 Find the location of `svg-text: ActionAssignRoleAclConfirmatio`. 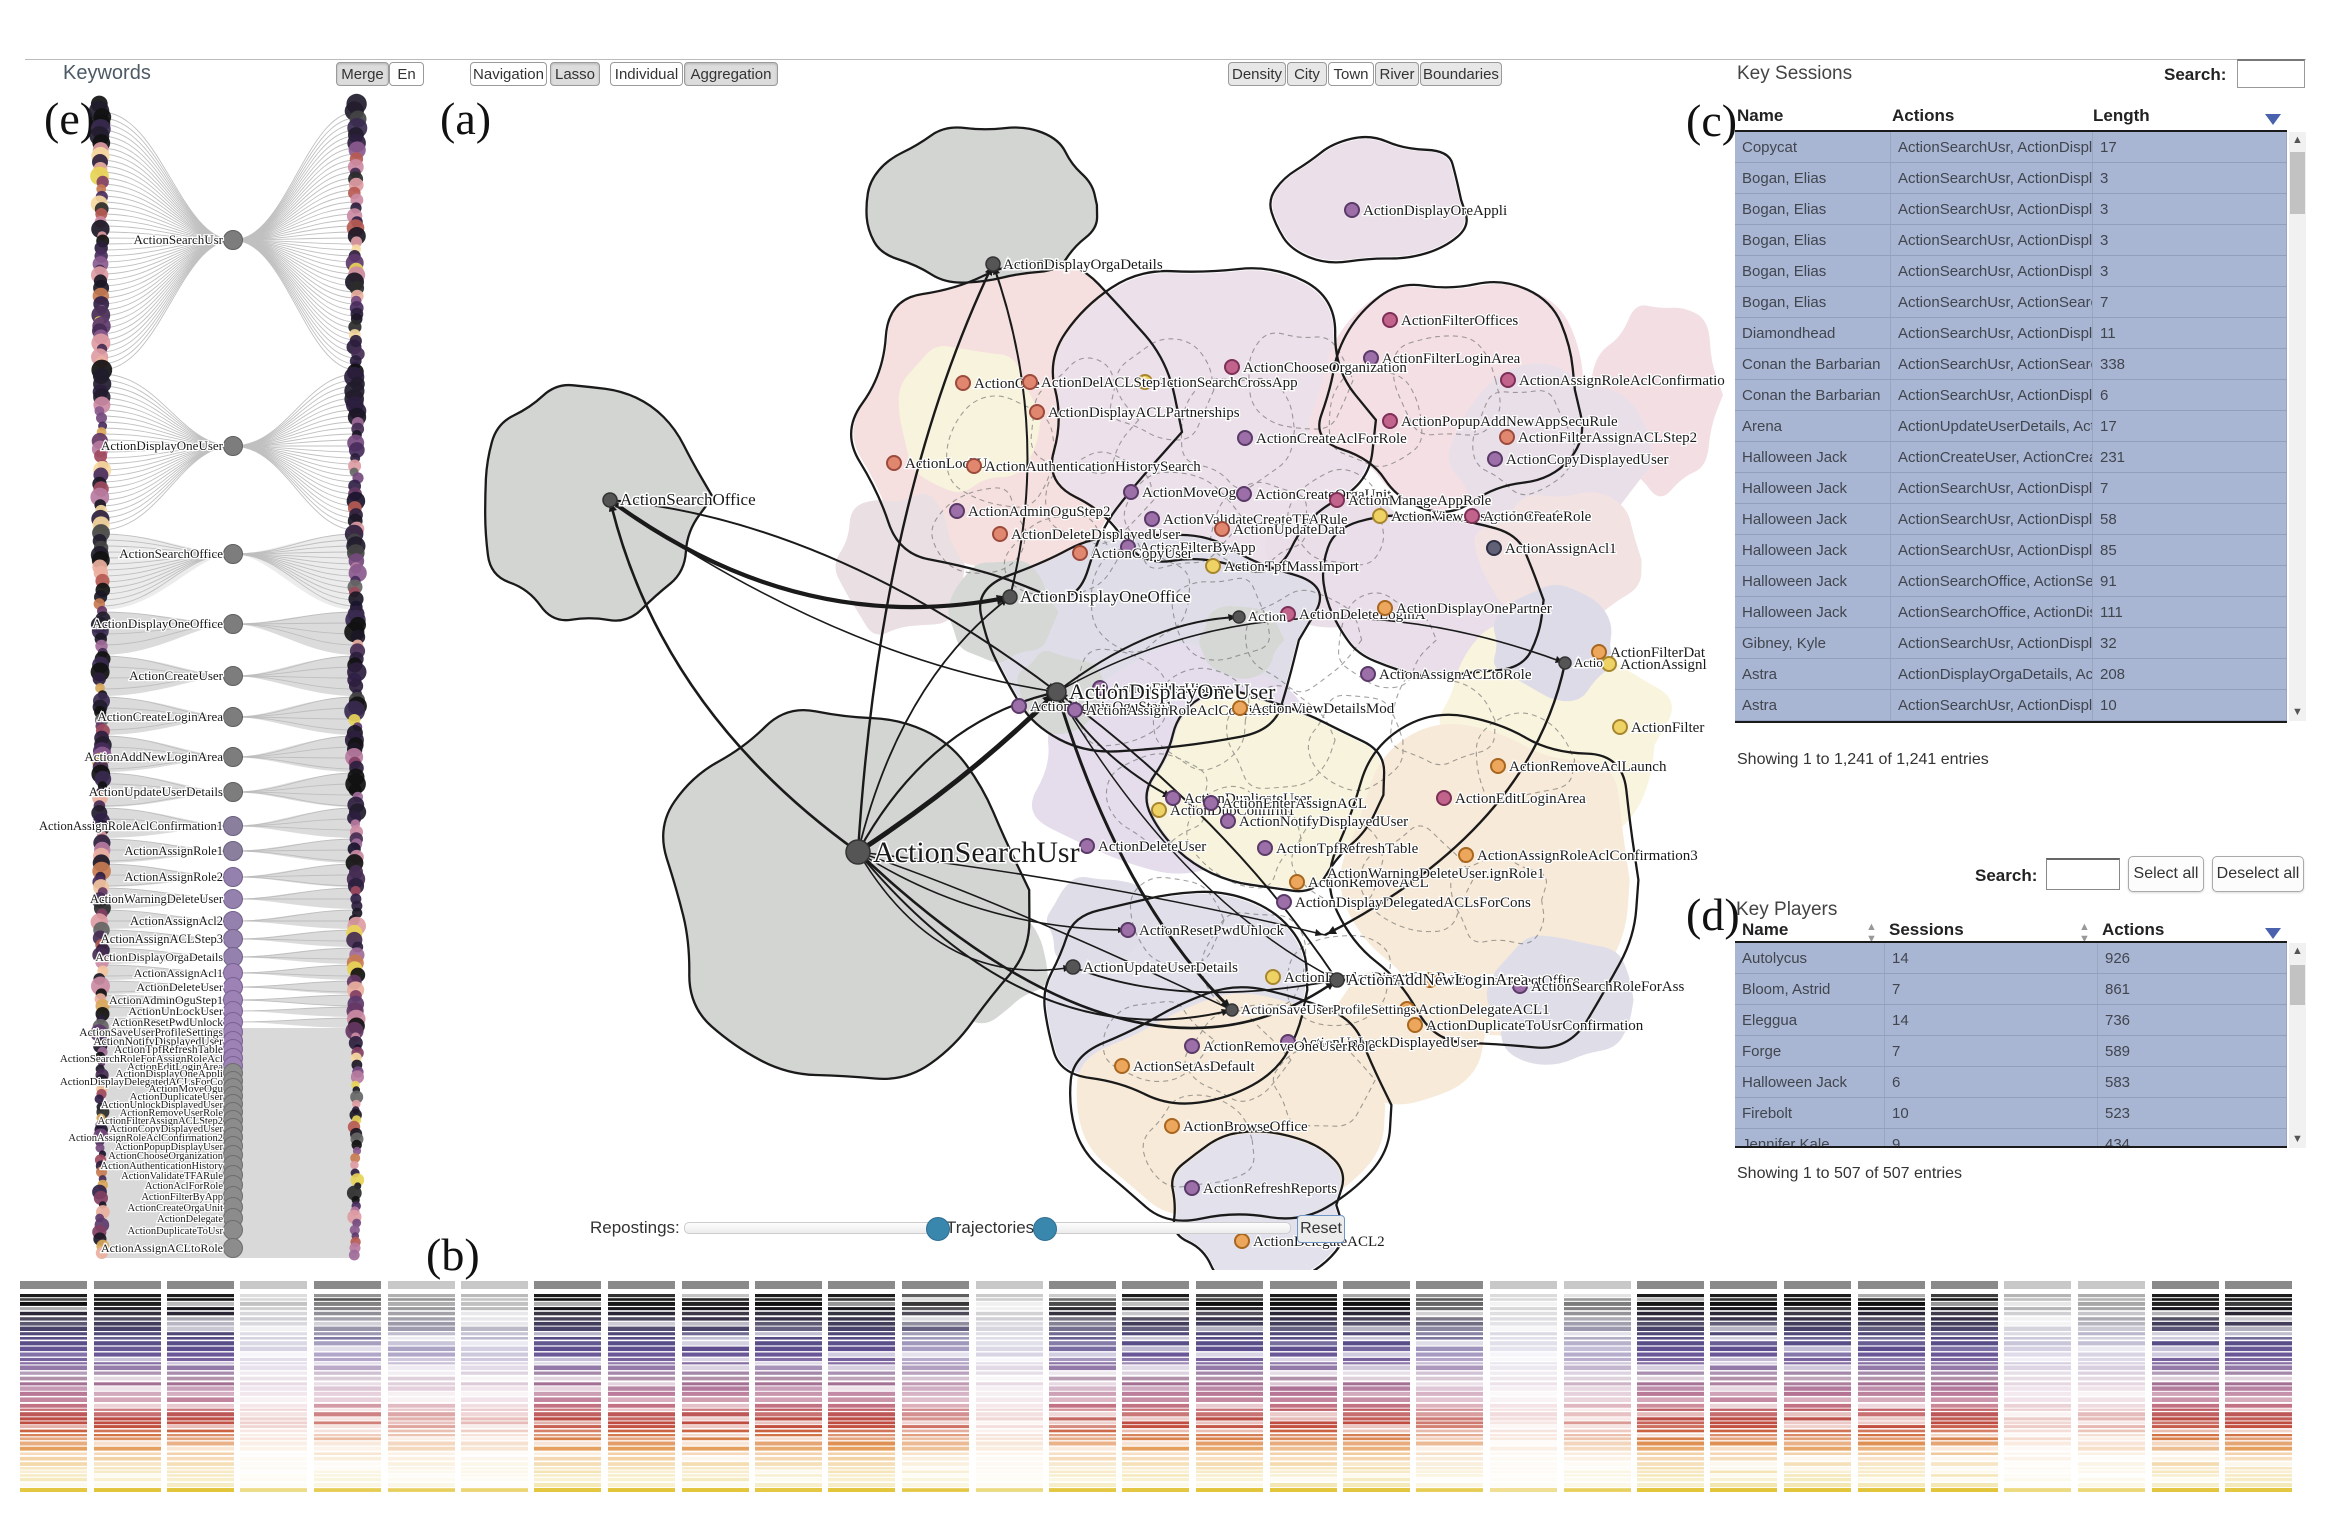

svg-text: ActionAssignRoleAclConfirmatio is located at coordinates (1622, 381).